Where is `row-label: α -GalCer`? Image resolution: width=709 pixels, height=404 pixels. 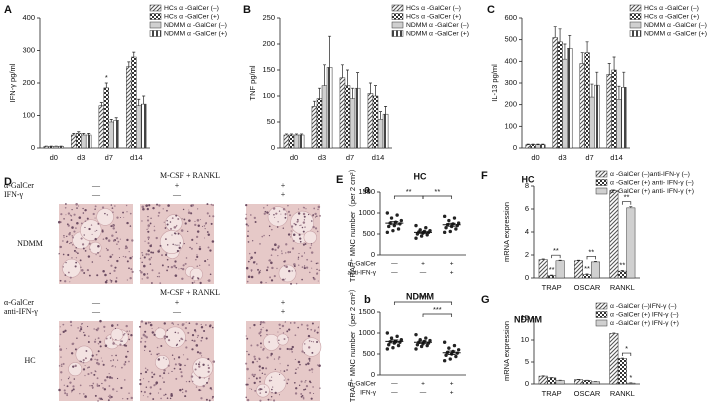
row-label: α -GalCer is located at coordinates (362, 384).